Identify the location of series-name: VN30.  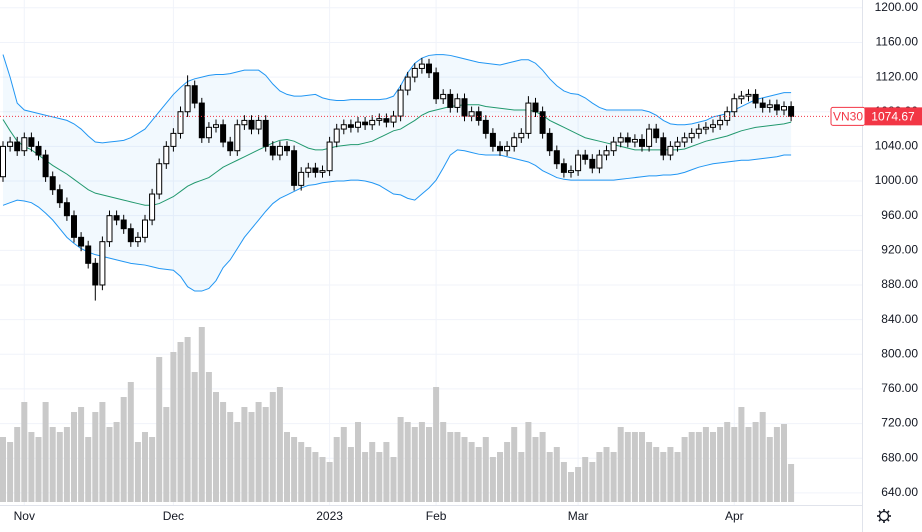
(848, 117).